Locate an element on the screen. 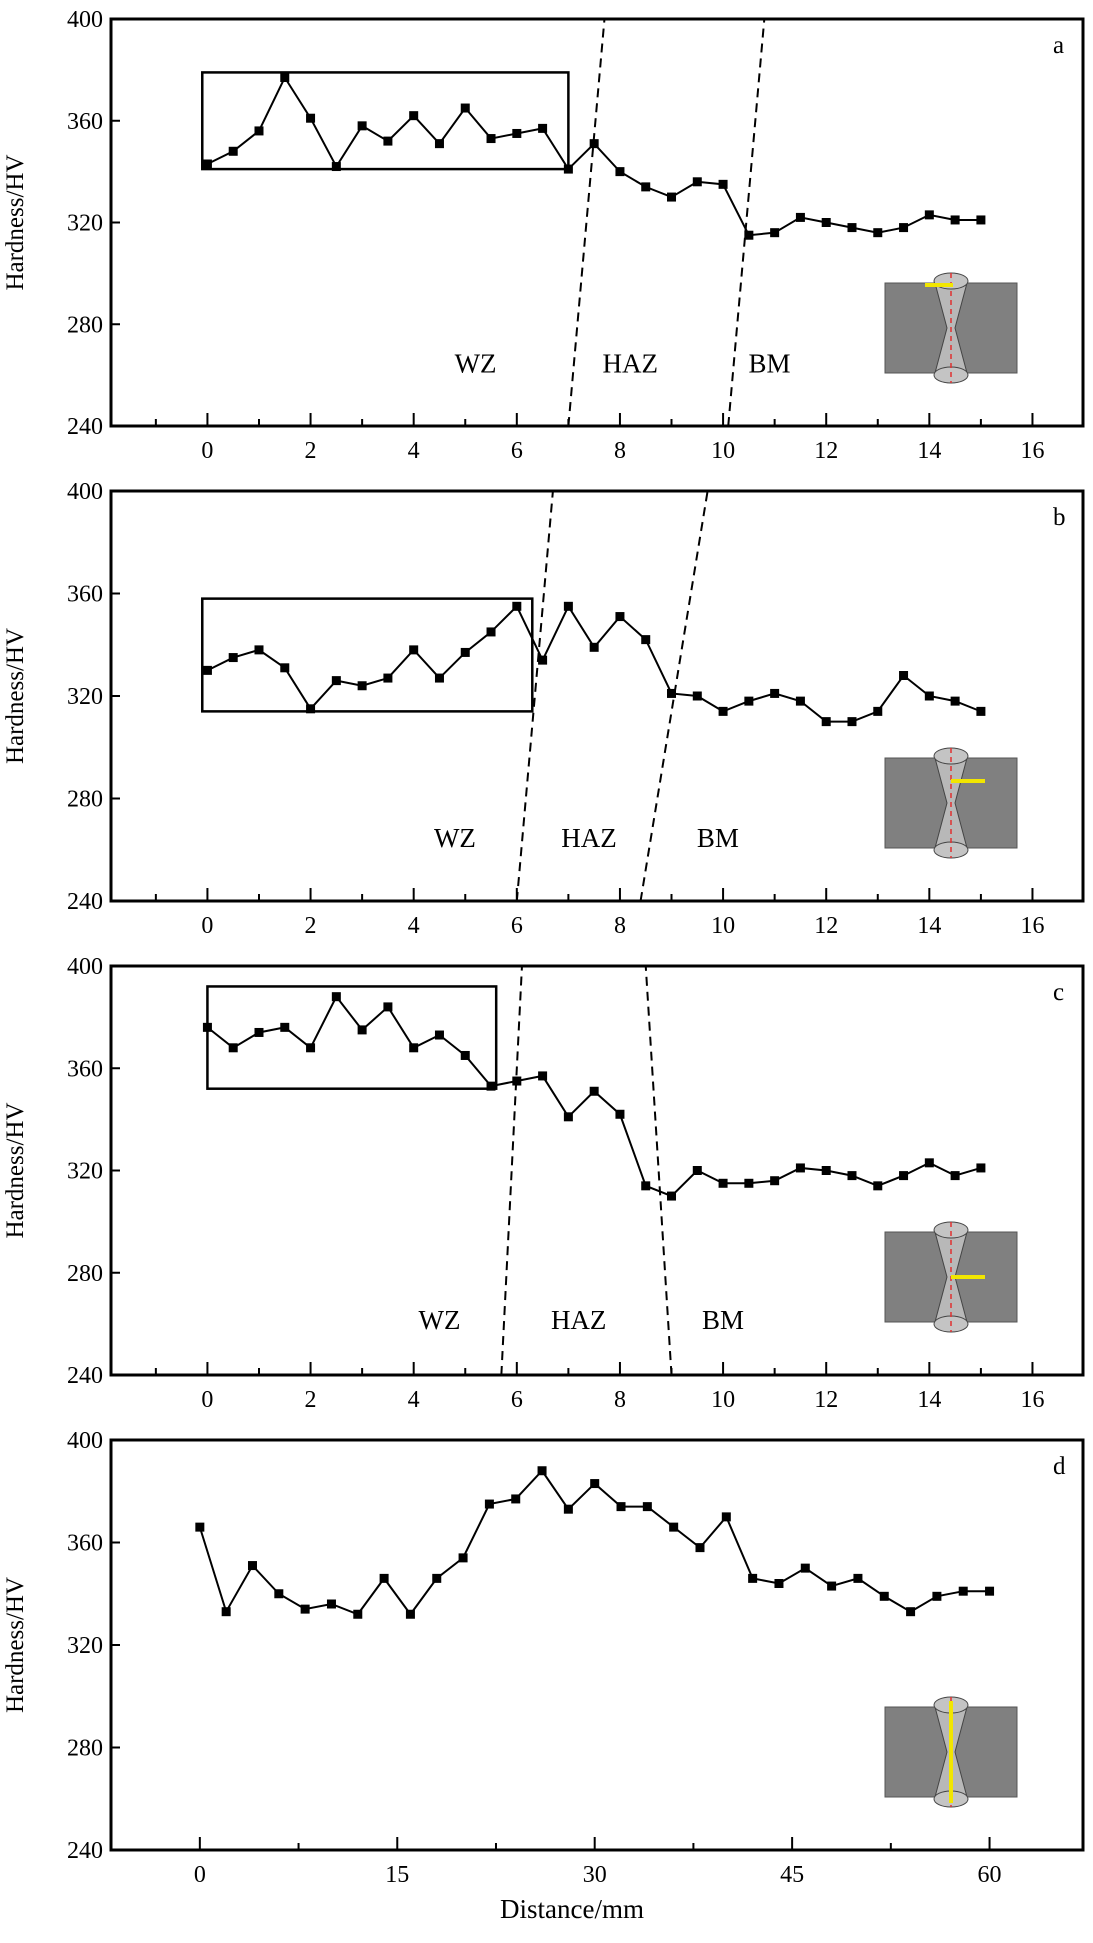 This screenshot has width=1093, height=1943. x-tick-label: 4 is located at coordinates (414, 926).